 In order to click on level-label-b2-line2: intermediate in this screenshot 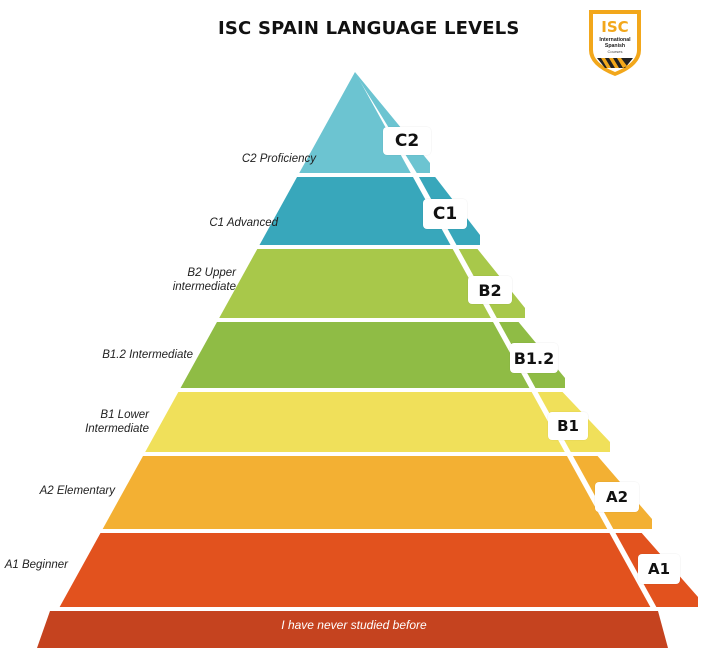, I will do `click(204, 287)`.